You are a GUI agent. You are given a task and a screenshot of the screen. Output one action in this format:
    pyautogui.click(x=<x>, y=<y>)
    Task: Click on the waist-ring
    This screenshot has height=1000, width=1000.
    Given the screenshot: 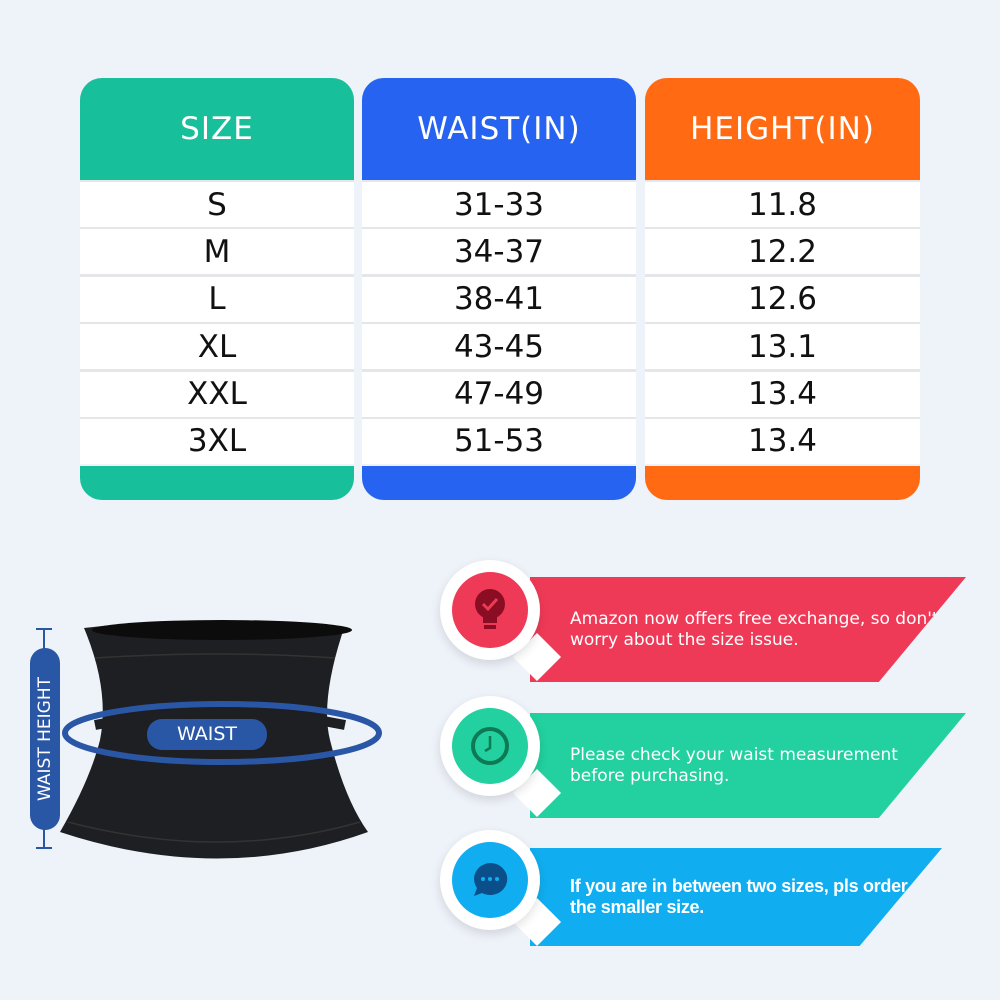 What is the action you would take?
    pyautogui.click(x=222, y=733)
    